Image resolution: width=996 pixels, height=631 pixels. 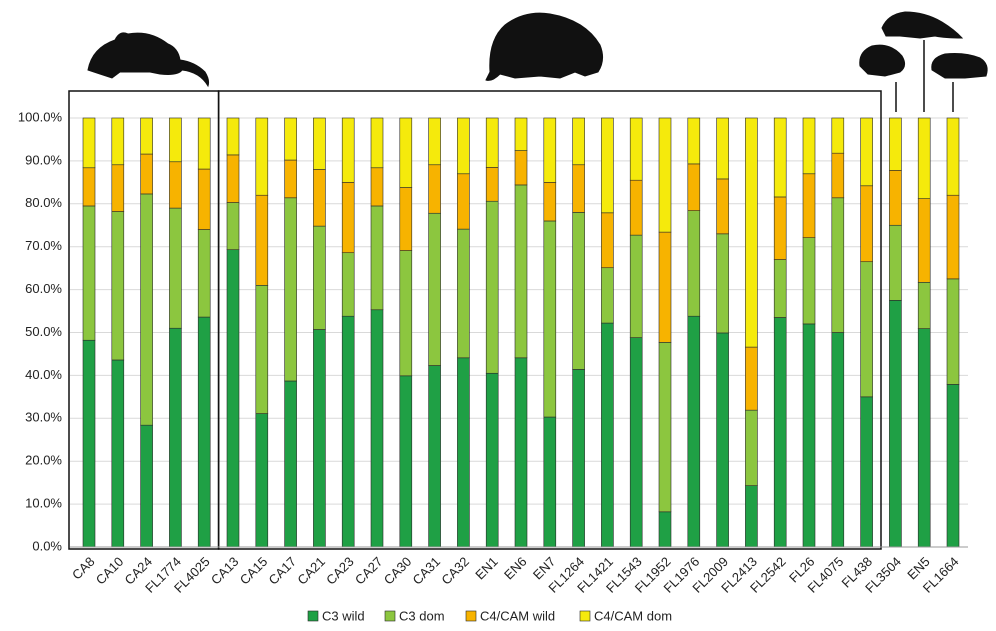 What do you see at coordinates (455, 571) in the screenshot?
I see `x-tick-label: CA32` at bounding box center [455, 571].